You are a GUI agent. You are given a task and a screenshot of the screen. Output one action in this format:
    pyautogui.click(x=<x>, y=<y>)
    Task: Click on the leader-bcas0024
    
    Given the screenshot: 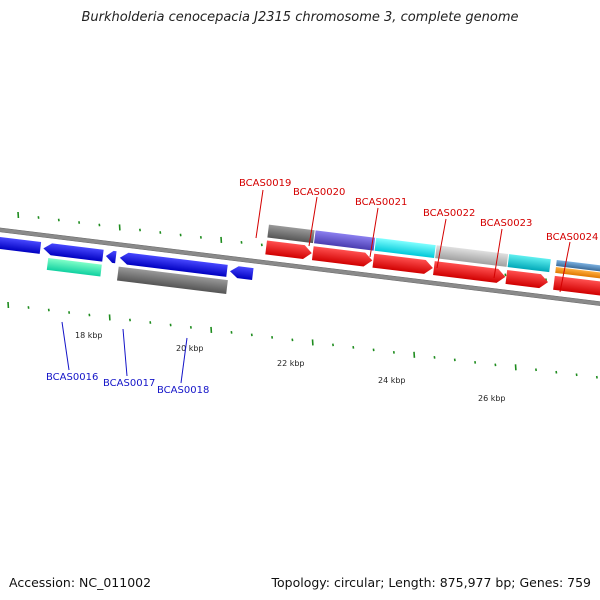 What is the action you would take?
    pyautogui.click(x=565, y=267)
    